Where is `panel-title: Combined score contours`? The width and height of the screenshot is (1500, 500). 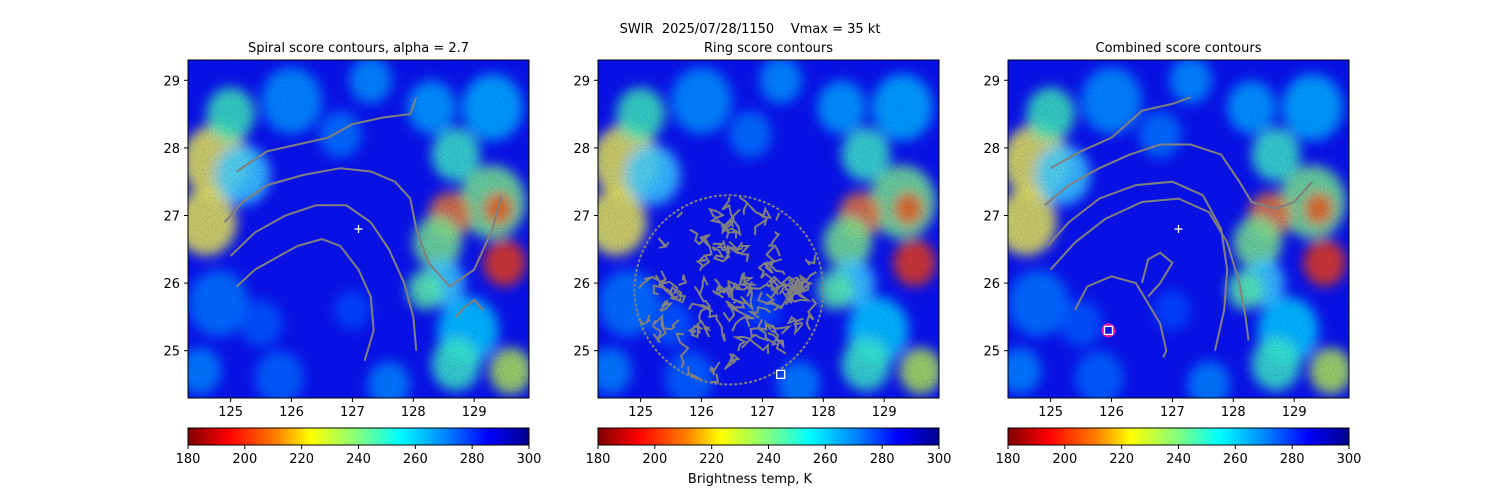 panel-title: Combined score contours is located at coordinates (1179, 48).